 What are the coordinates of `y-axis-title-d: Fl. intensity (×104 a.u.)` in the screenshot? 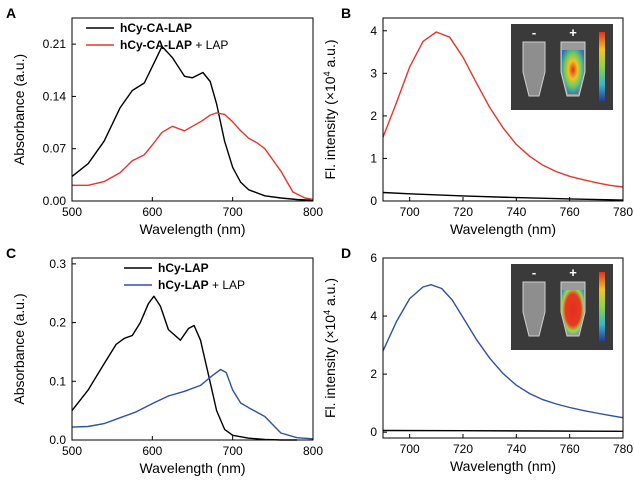 It's located at (330, 348).